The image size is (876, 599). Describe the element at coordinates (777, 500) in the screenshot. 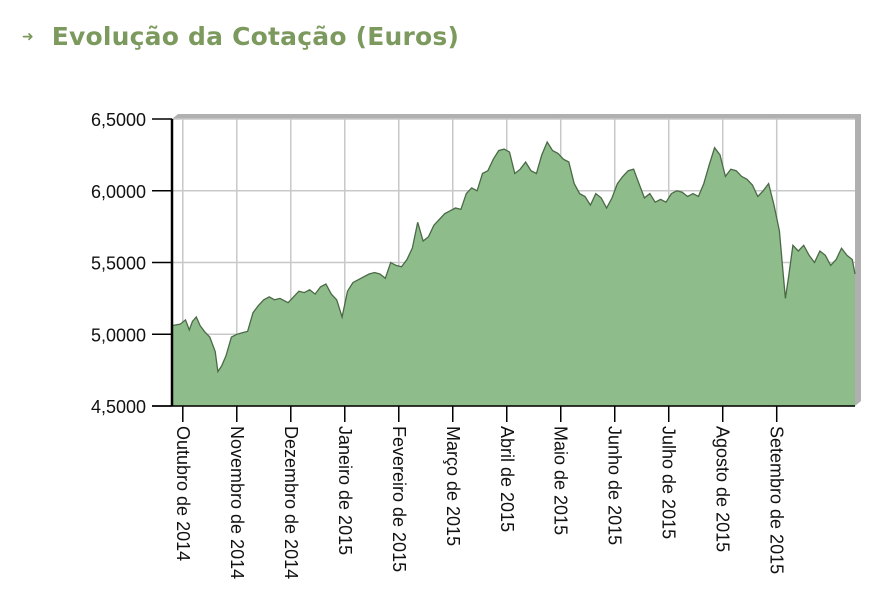

I see `x-tick-label: Setembro de 2015` at that location.